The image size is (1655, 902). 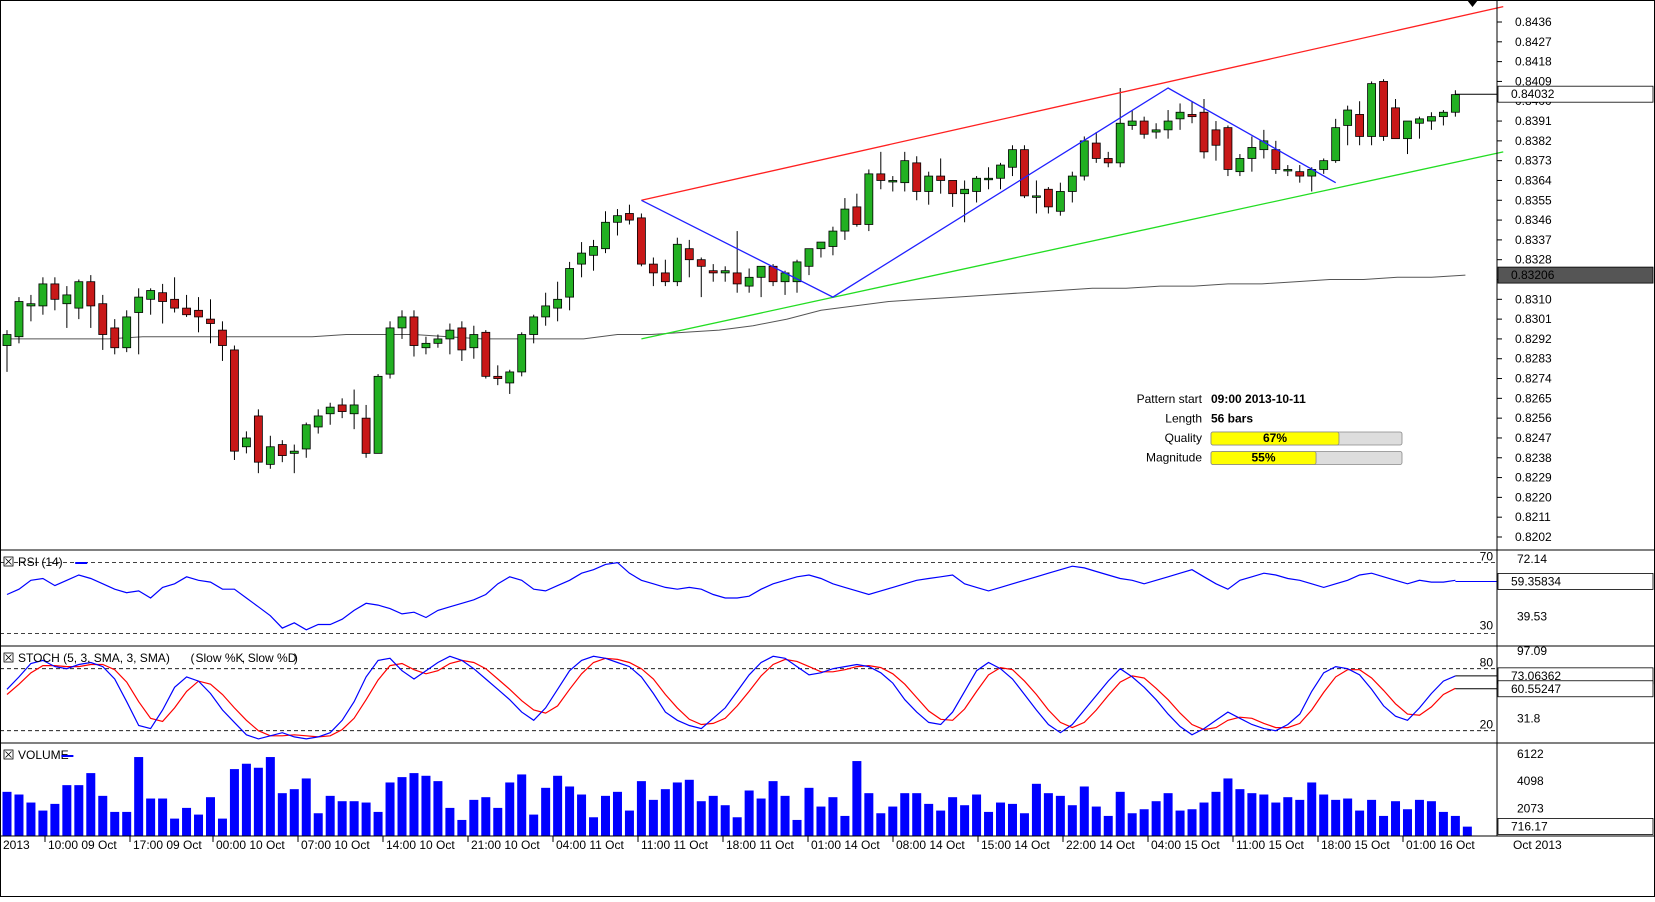 I want to click on rsi-line, so click(x=731, y=596).